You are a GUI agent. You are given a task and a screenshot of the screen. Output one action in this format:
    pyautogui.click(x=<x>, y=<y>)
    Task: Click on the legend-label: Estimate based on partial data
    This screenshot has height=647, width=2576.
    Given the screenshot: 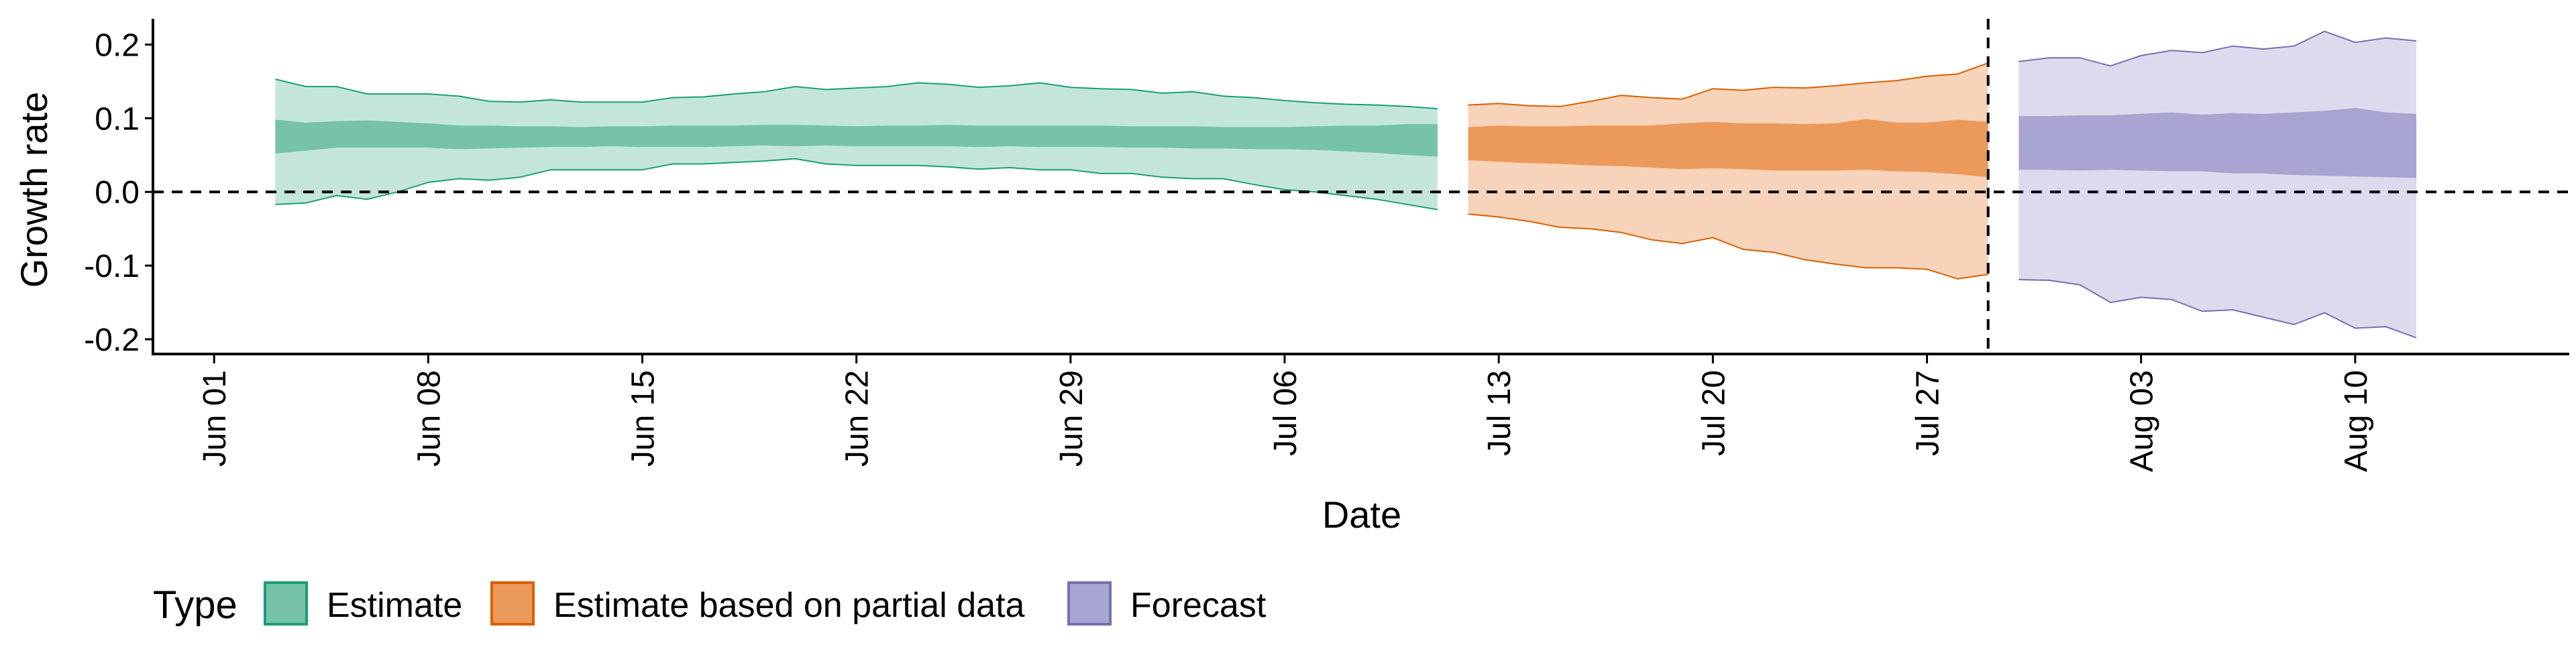 What is the action you would take?
    pyautogui.click(x=789, y=605)
    